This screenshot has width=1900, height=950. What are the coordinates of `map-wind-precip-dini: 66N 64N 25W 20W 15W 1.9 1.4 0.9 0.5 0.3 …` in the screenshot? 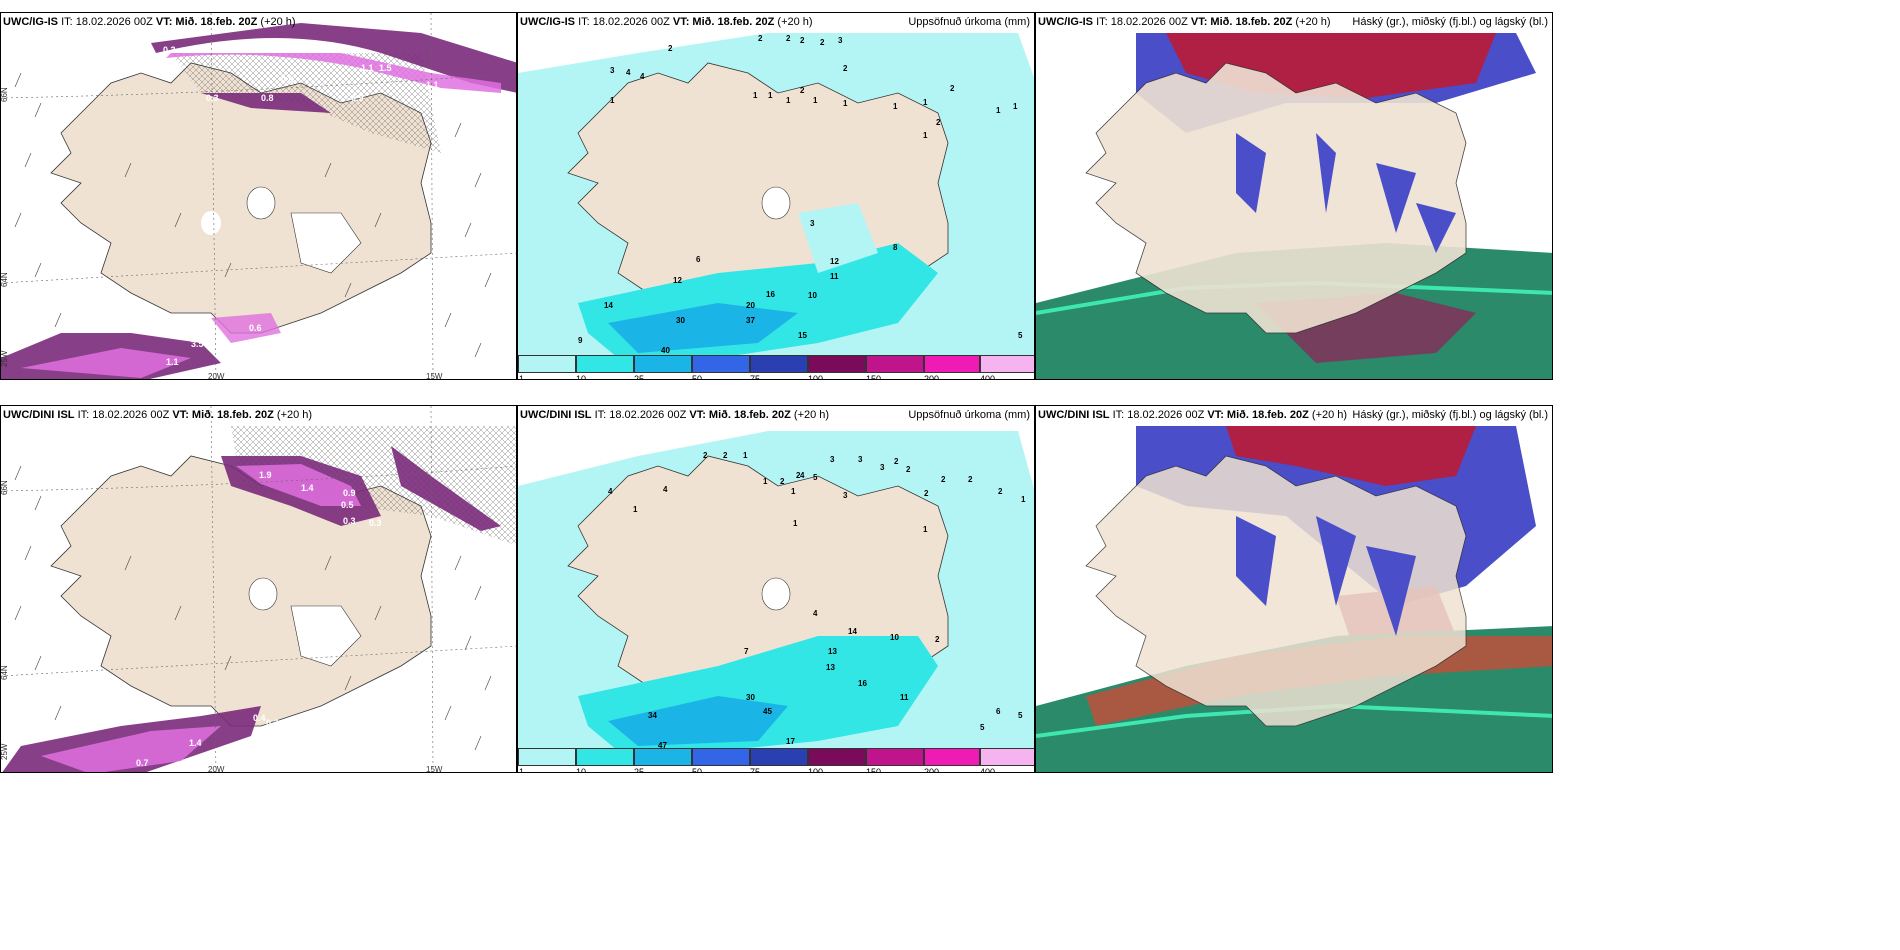 It's located at (258, 589).